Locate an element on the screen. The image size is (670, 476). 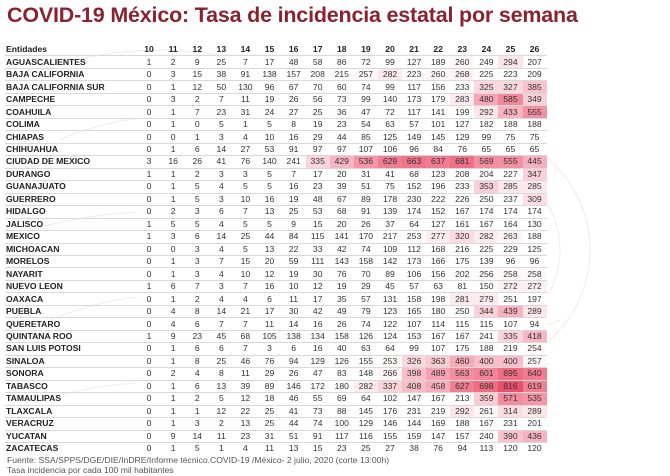
incidence-cell: 134 is located at coordinates (317, 336).